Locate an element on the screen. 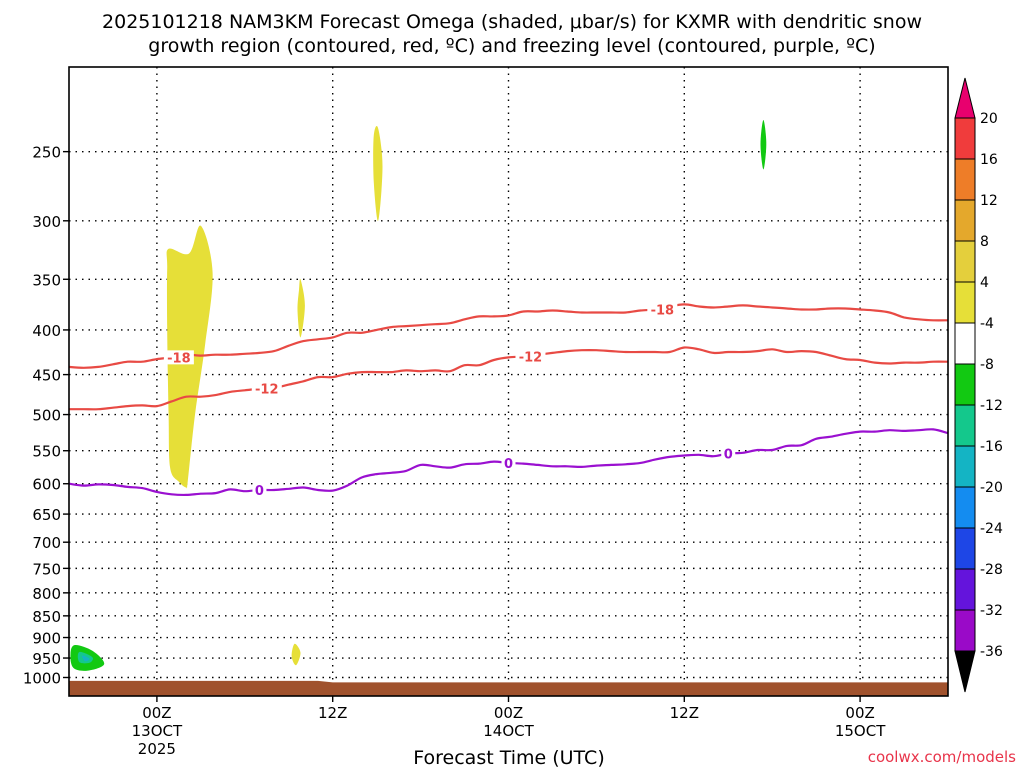 The width and height of the screenshot is (1024, 768). colorbar-tick-label: -36 is located at coordinates (991, 652).